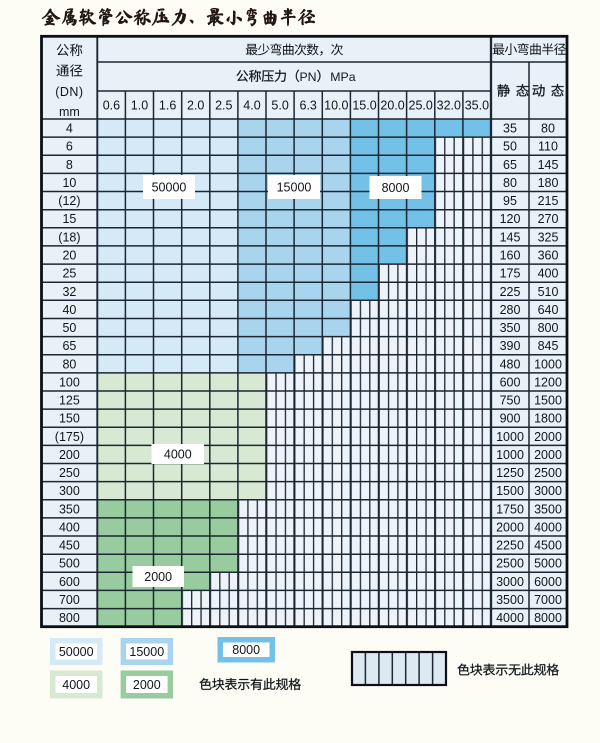 This screenshot has width=600, height=743. Describe the element at coordinates (510, 201) in the screenshot. I see `svg-text: 95` at that location.